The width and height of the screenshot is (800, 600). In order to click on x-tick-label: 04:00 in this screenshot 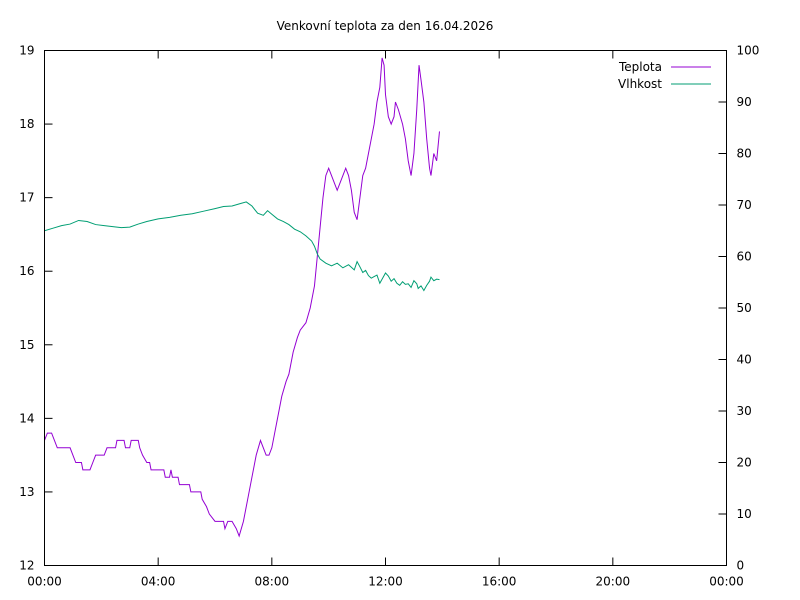, I will do `click(158, 582)`.